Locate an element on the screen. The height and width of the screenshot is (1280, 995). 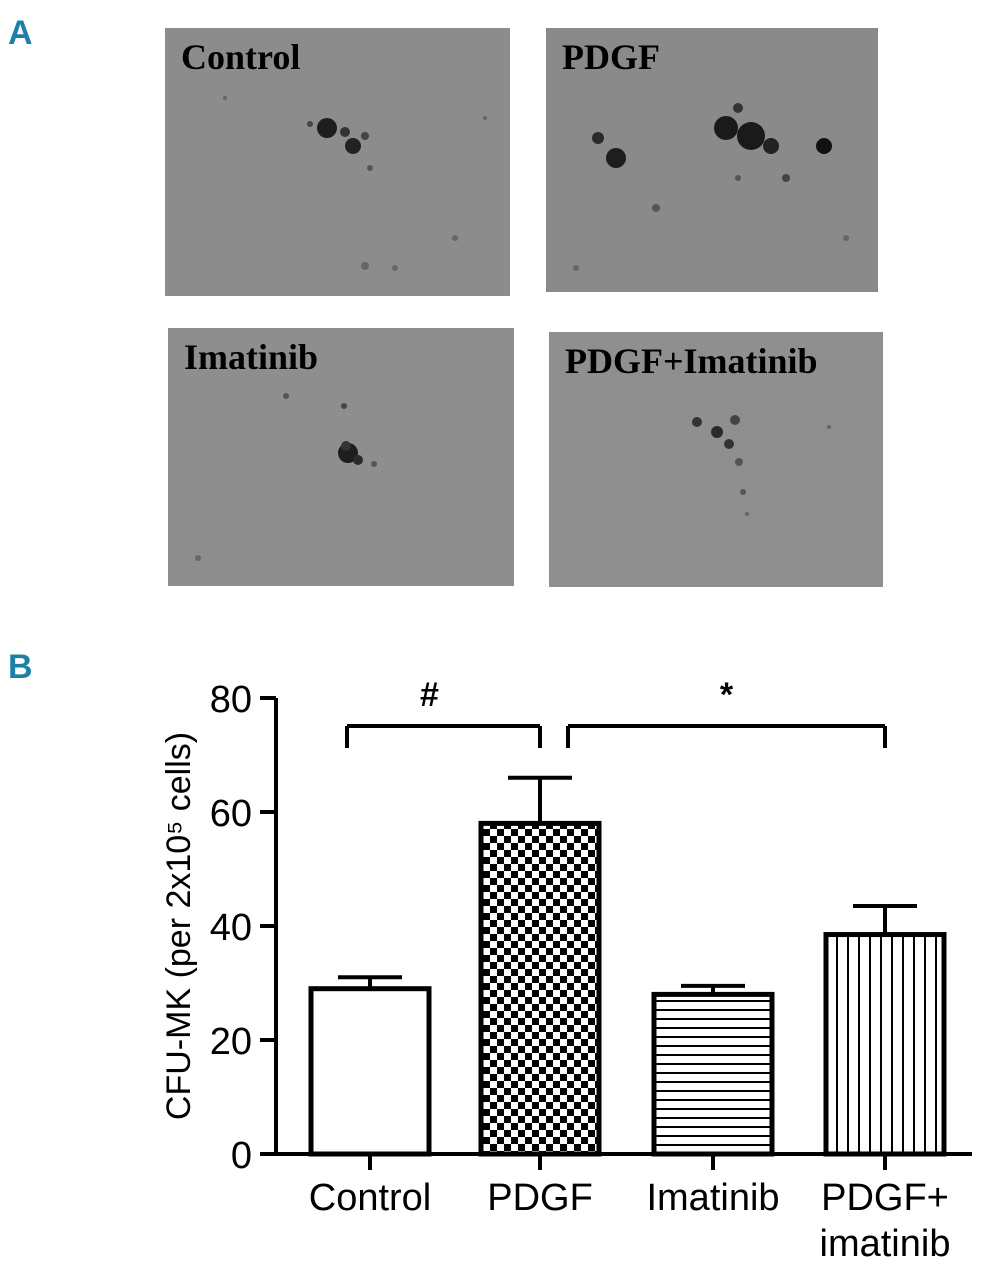
x-tick-label: Control is located at coordinates (370, 1198).